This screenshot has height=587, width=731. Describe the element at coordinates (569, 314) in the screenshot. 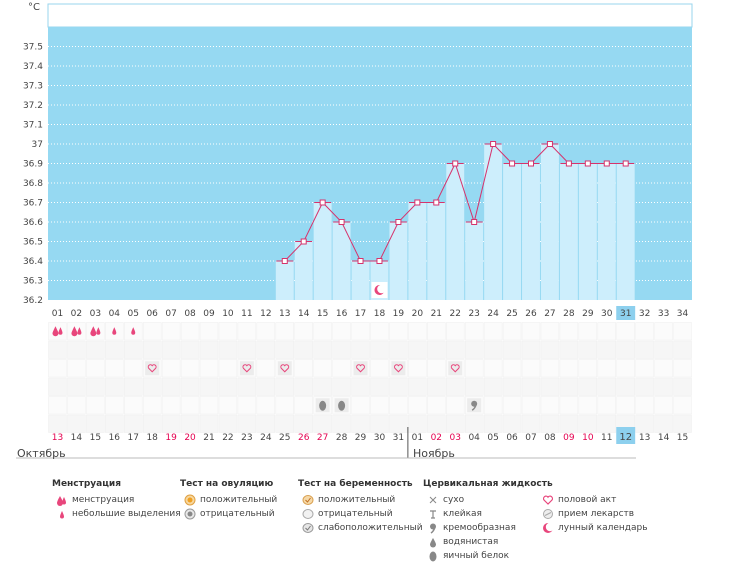

I see `cycle-day-label: 28` at that location.